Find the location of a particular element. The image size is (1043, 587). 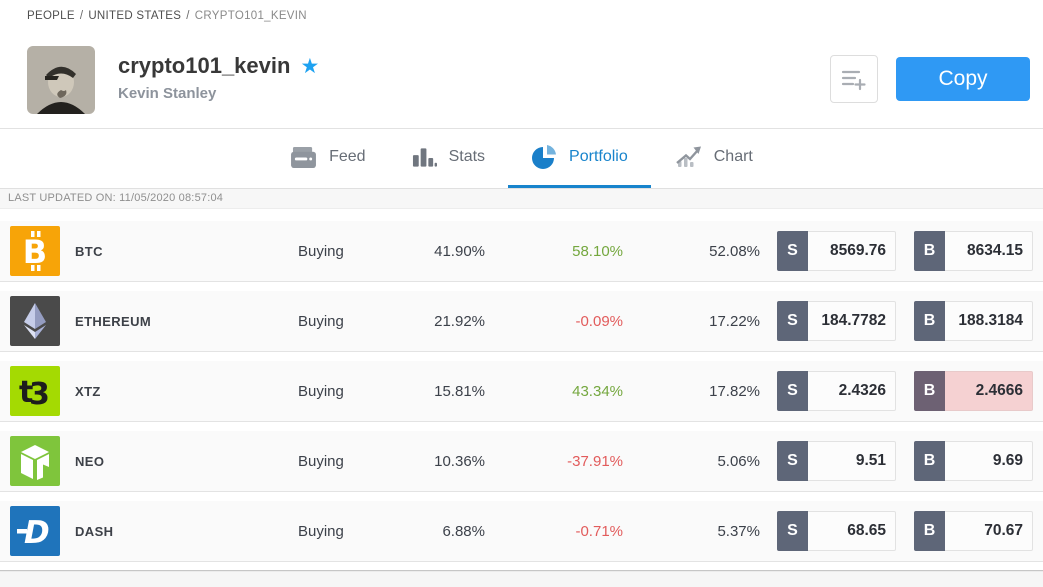

instrument-symbol: ETHEREUM is located at coordinates (113, 321).